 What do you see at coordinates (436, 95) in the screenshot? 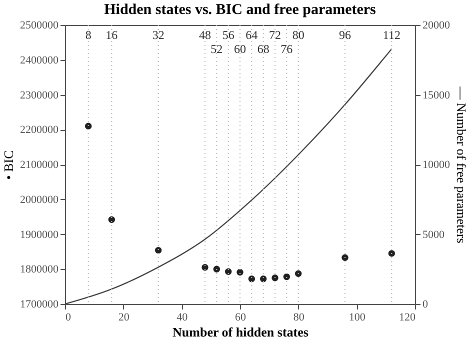
I see `y2-tick-label: 15000` at bounding box center [436, 95].